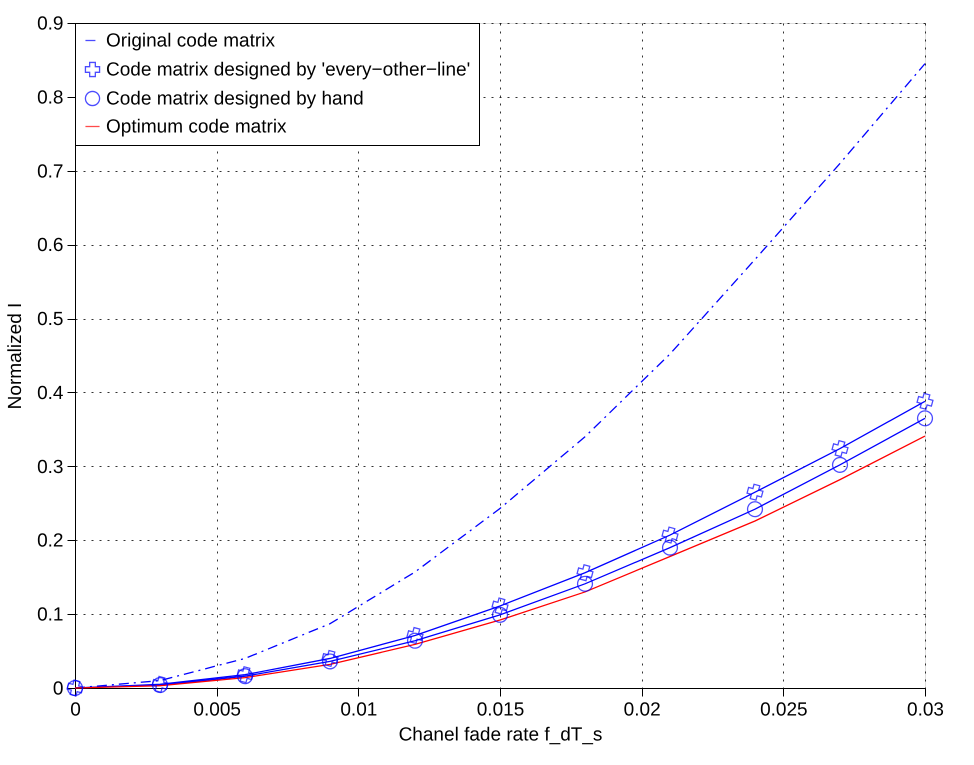  Describe the element at coordinates (50, 245) in the screenshot. I see `y-tick-label: 0.6` at that location.